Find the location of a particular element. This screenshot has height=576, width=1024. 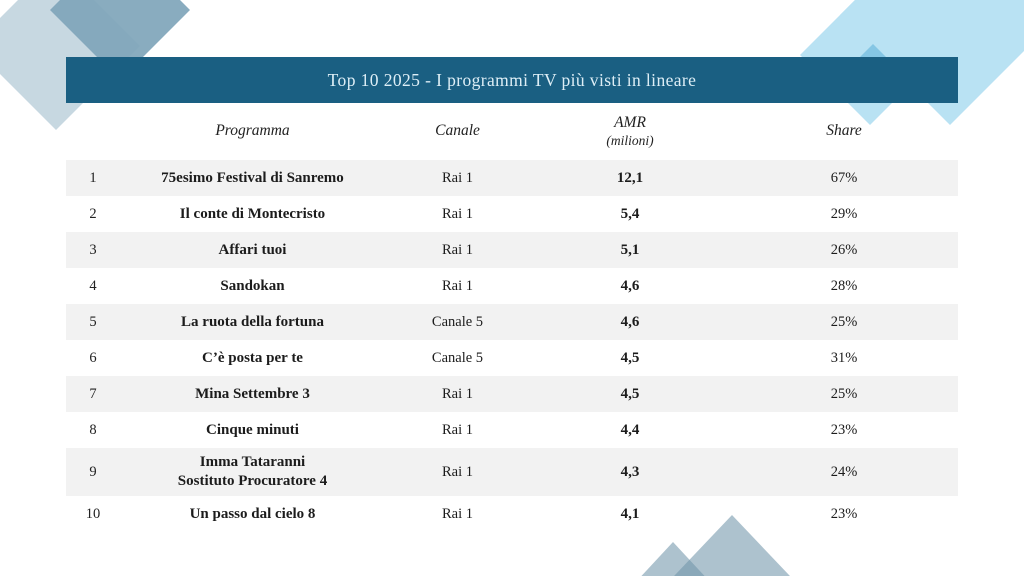

rank-cell: 9 is located at coordinates (93, 471).